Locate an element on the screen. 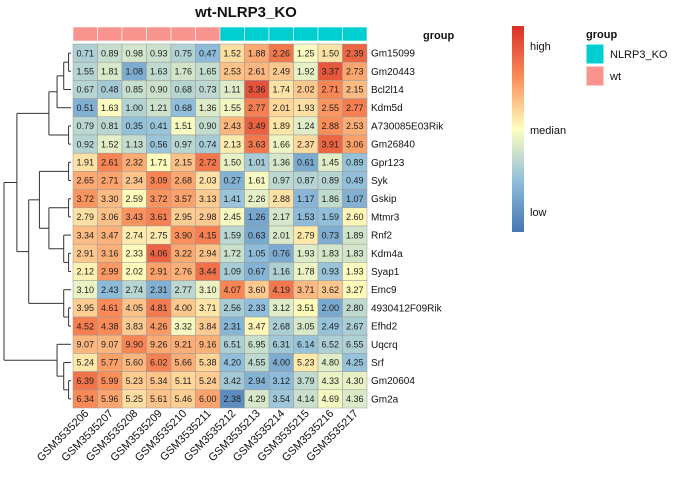 The image size is (681, 486). cell-value-label: 2.55 is located at coordinates (330, 108).